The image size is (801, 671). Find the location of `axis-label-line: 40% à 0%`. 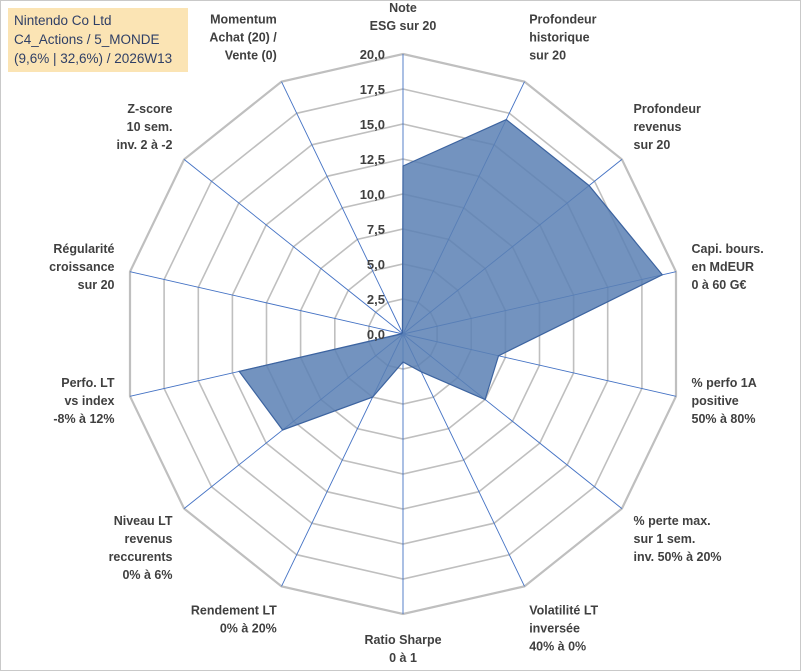

axis-label-line: 40% à 0% is located at coordinates (557, 646).